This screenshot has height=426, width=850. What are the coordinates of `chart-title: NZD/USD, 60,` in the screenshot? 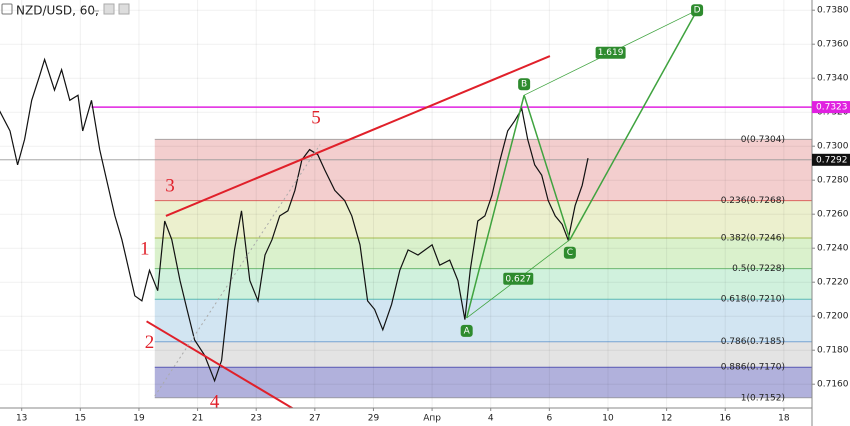 It's located at (57, 11).